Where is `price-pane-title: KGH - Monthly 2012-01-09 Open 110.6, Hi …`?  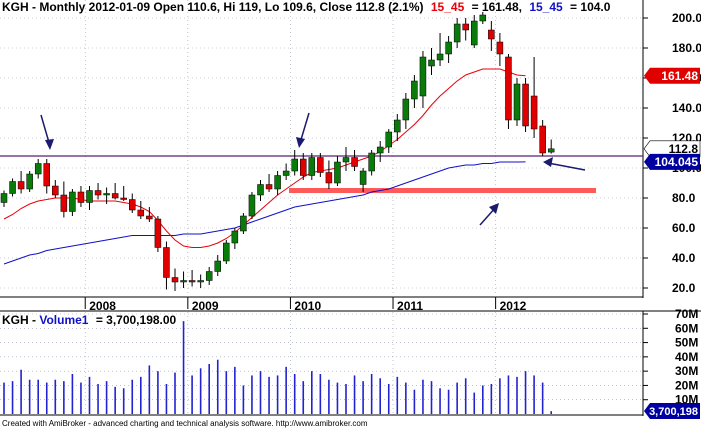
price-pane-title: KGH - Monthly 2012-01-09 Open 110.6, Hi … is located at coordinates (306, 7).